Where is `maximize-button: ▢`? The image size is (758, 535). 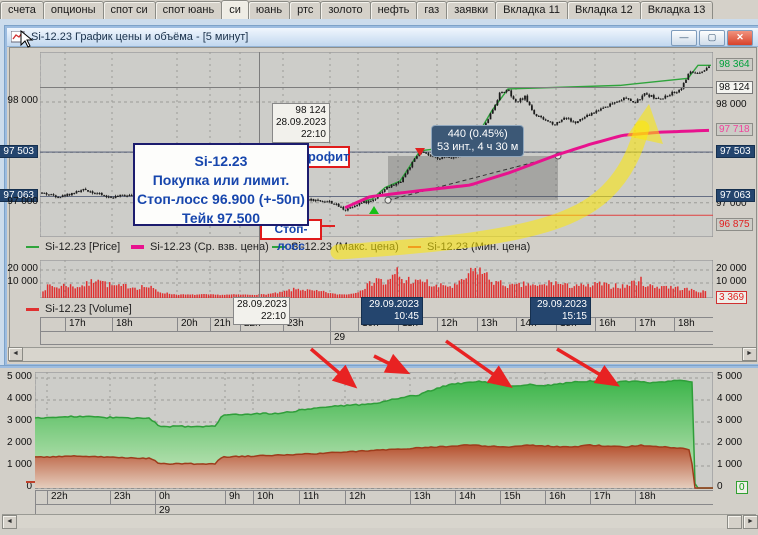
maximize-button: ▢ is located at coordinates (712, 38).